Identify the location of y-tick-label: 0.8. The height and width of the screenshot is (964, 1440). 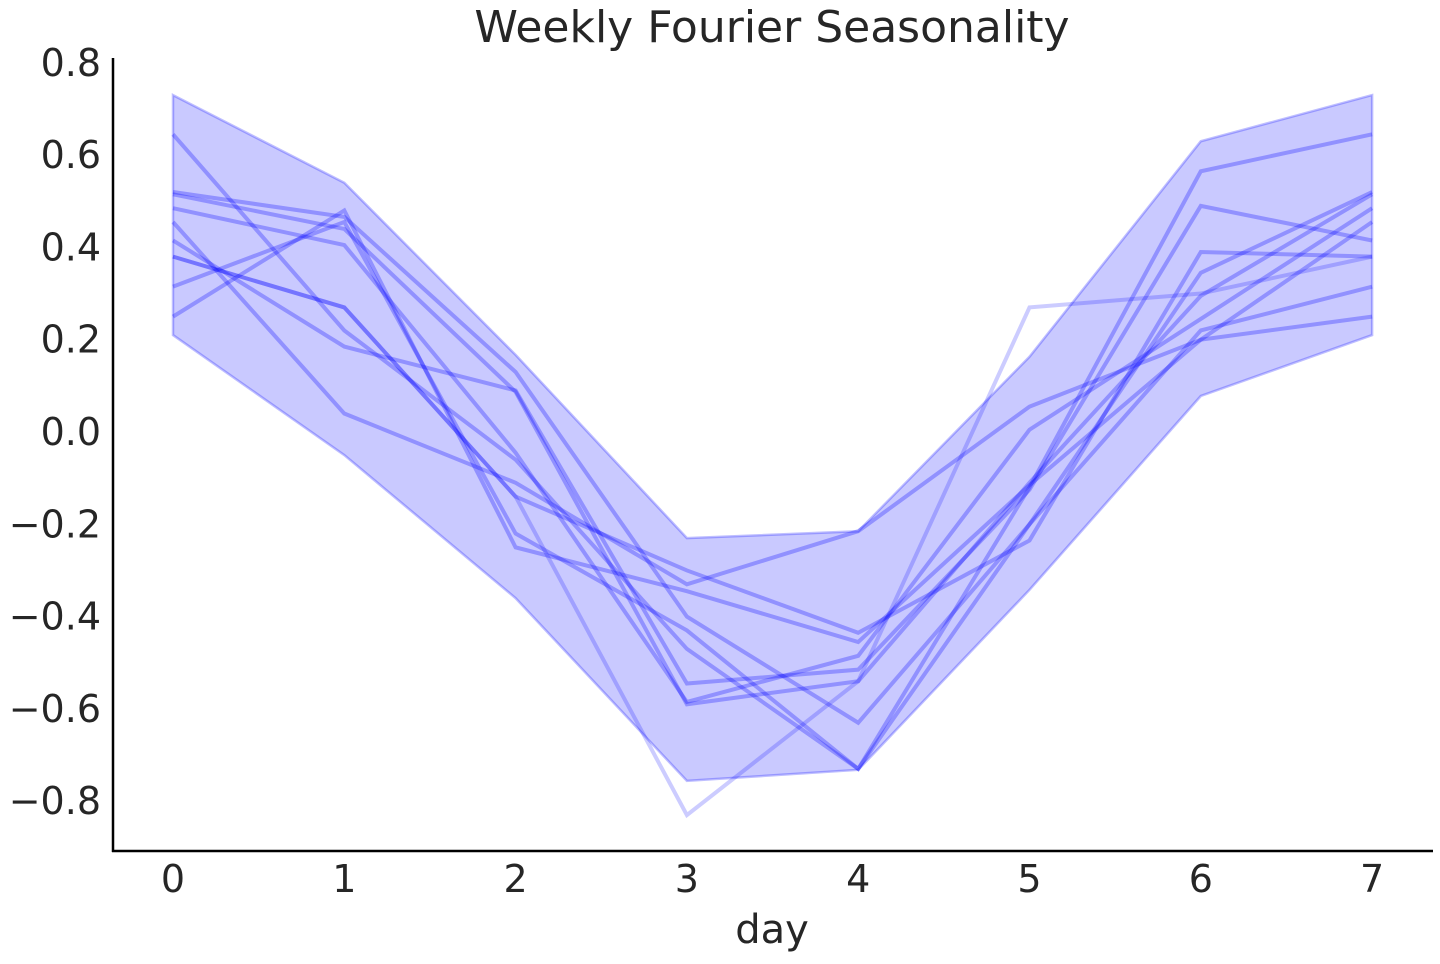
(71, 63).